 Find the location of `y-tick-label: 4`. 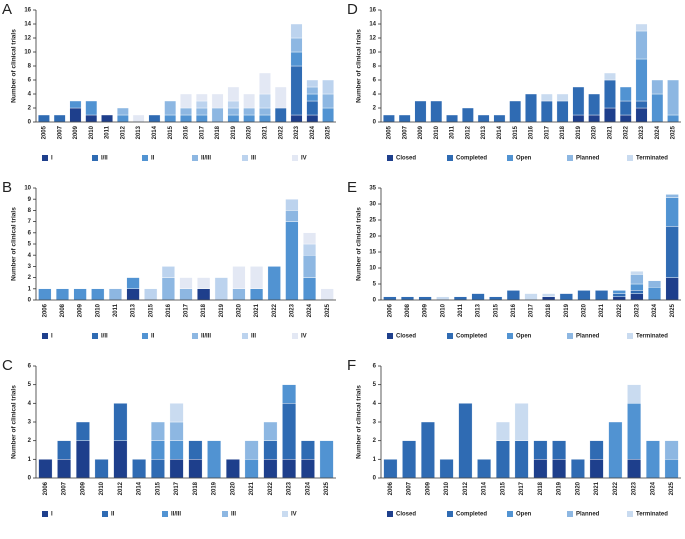

y-tick-label: 4 is located at coordinates (375, 404).